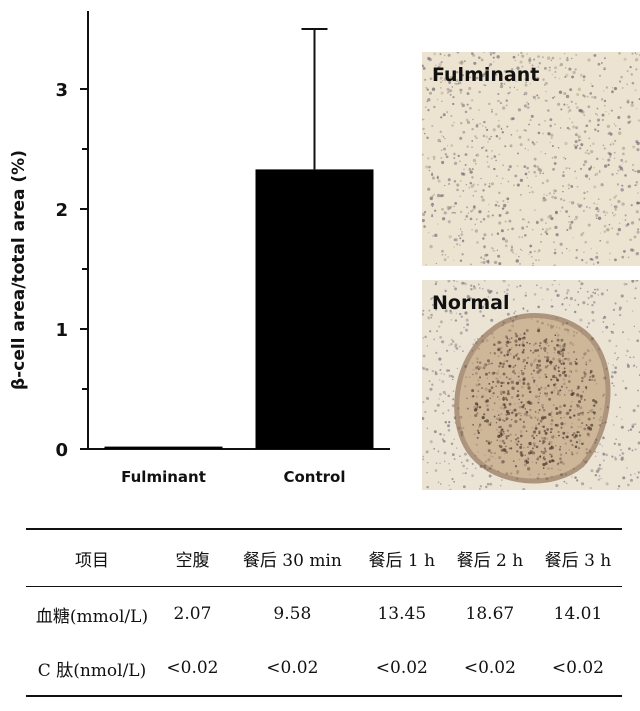  I want to click on table-cell: 2.07, so click(192, 614).